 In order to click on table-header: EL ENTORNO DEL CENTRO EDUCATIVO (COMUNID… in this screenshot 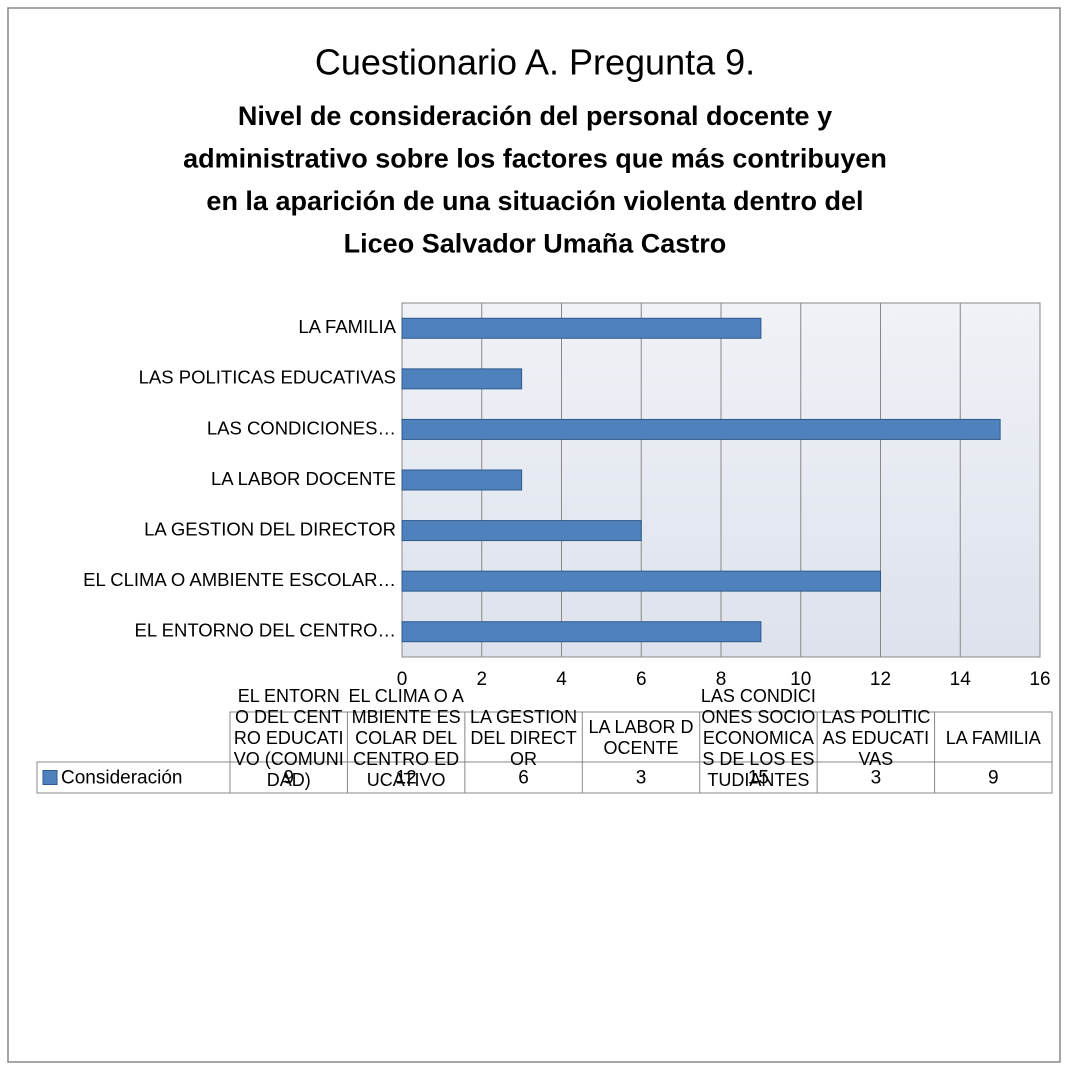, I will do `click(288, 737)`.